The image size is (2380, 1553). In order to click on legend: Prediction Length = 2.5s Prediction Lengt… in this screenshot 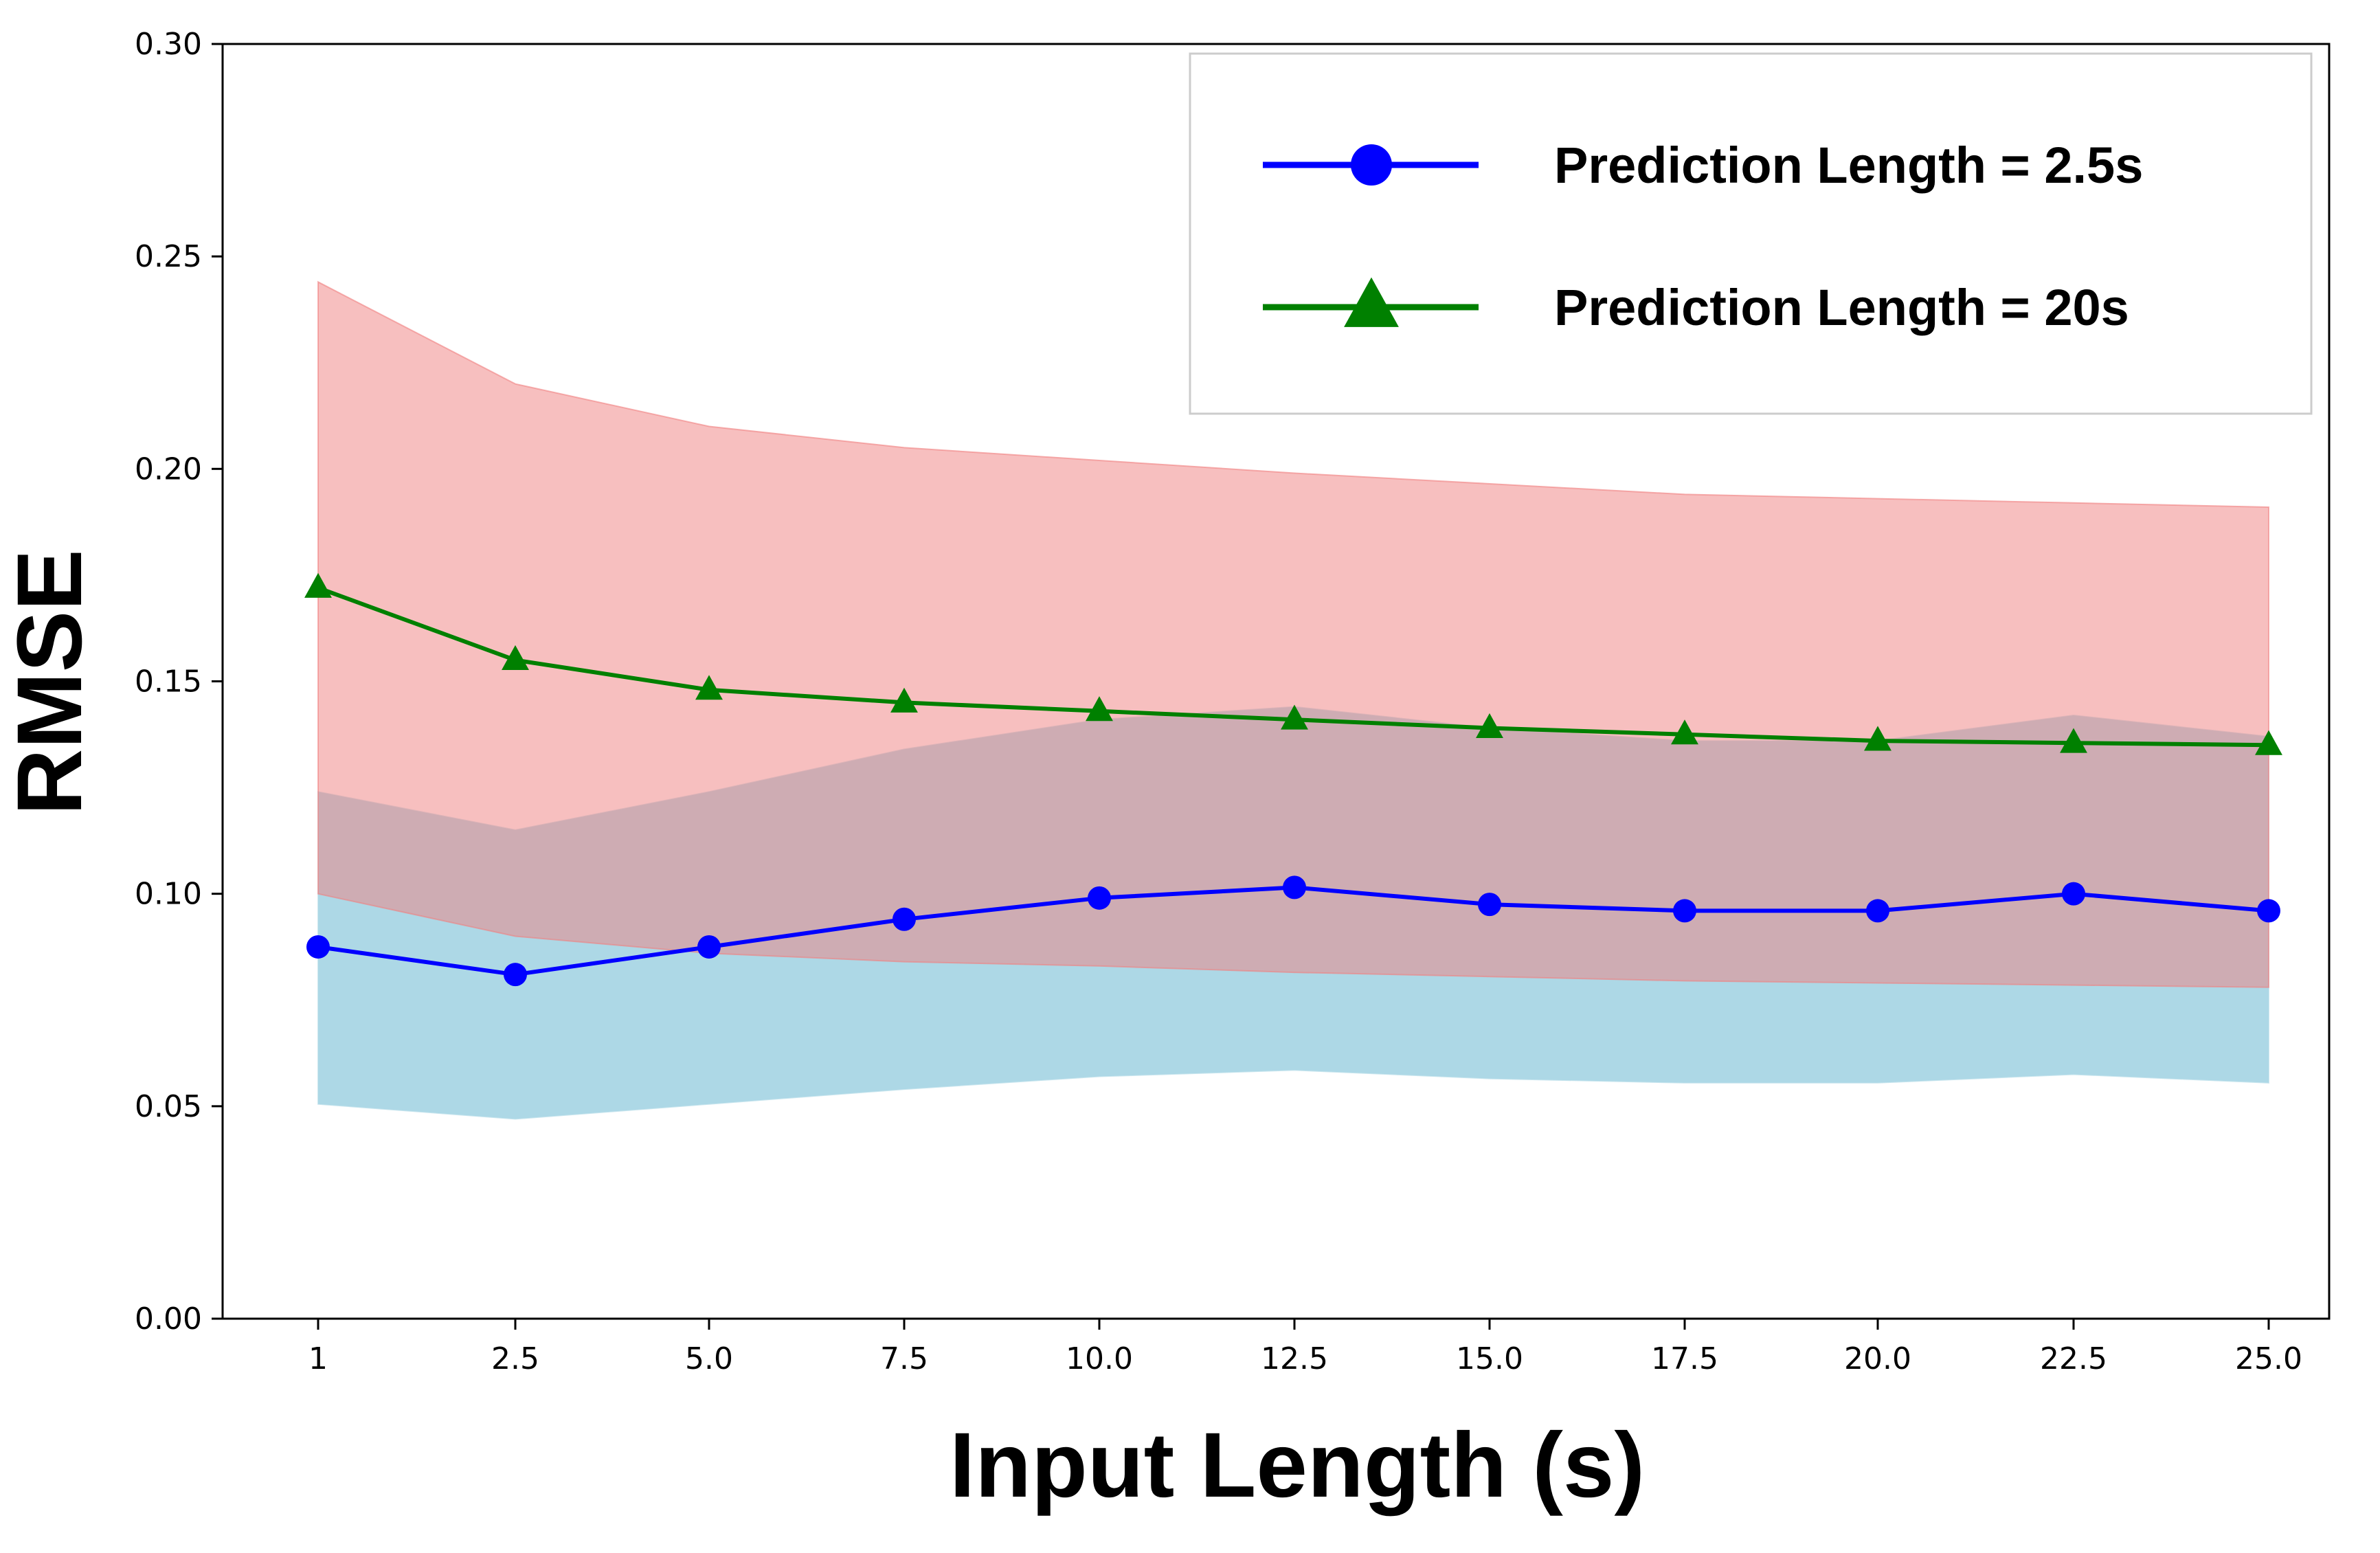, I will do `click(1751, 233)`.